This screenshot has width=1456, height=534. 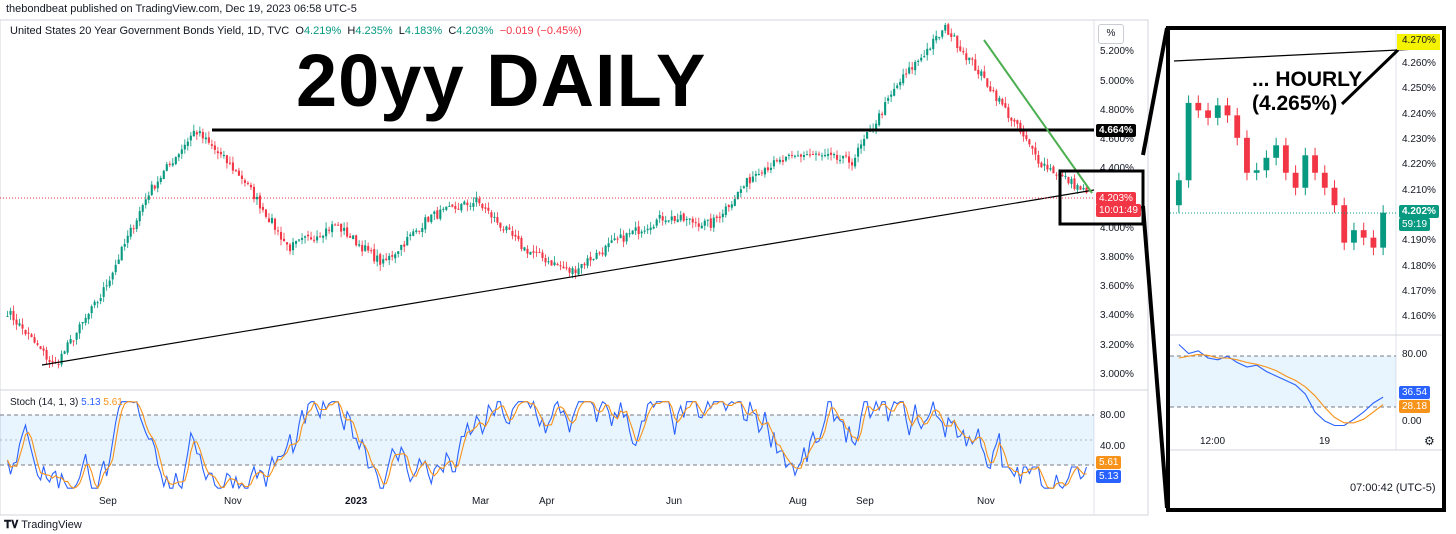 I want to click on hourly-last-price-tag: 4.202%, so click(x=1419, y=211).